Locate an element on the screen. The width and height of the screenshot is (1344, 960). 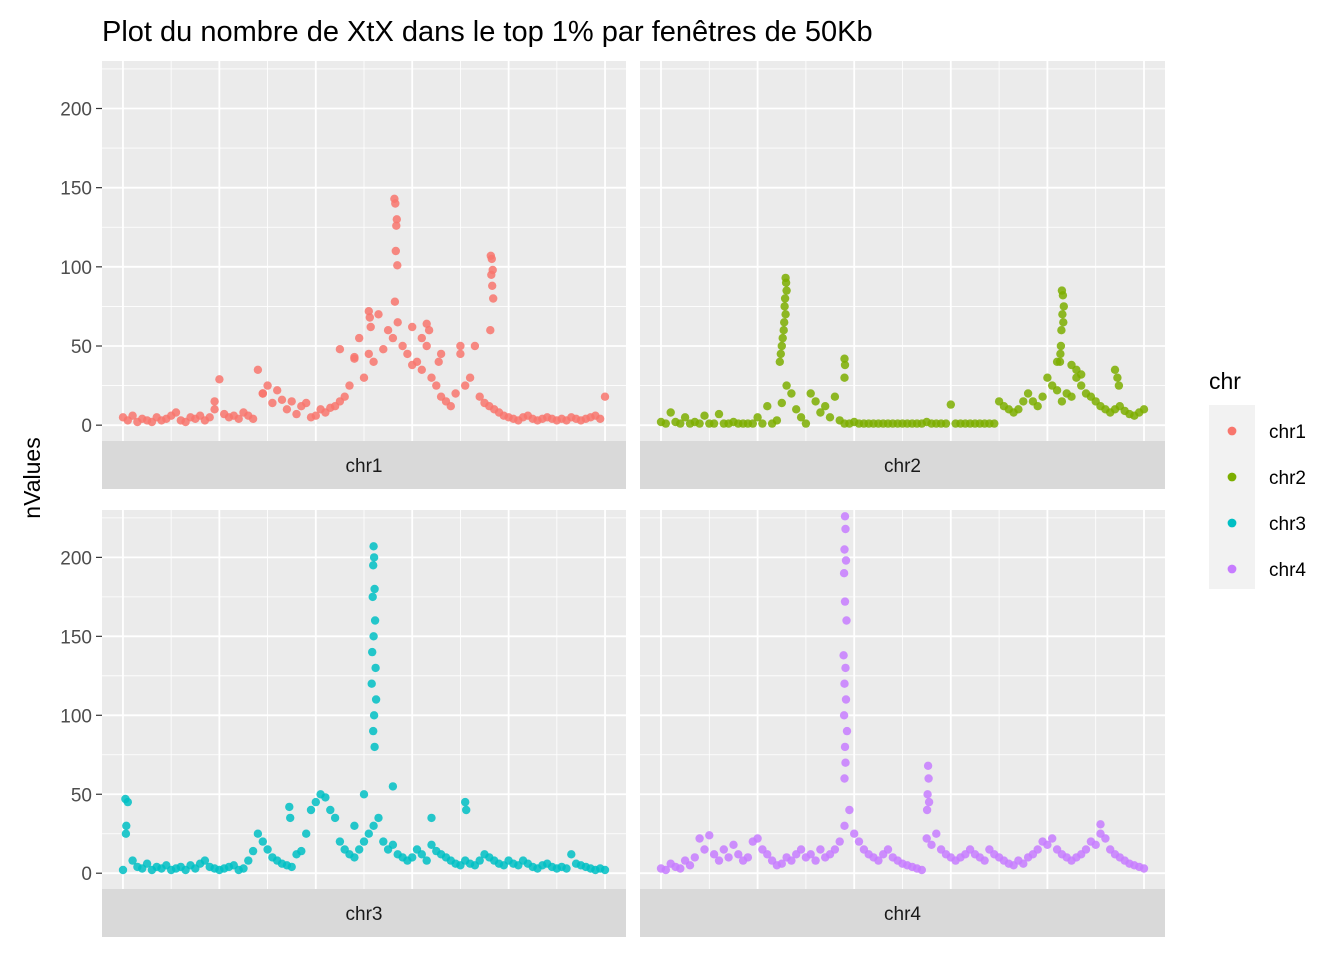
y-tick-label: 150 is located at coordinates (76, 637).